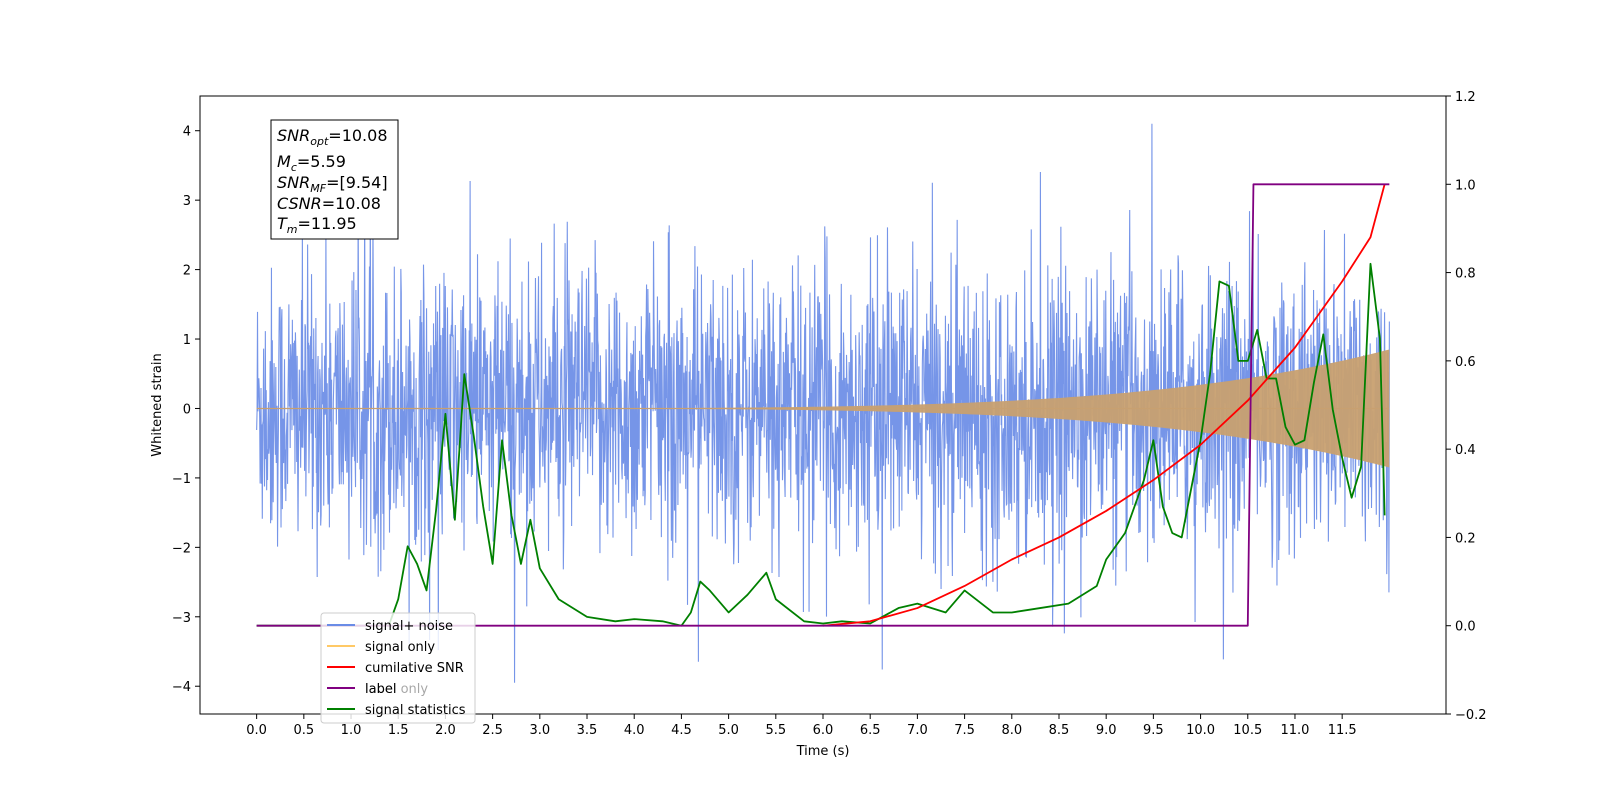 Image resolution: width=1600 pixels, height=800 pixels. What do you see at coordinates (332, 184) in the screenshot?
I see `annotation-snr-mf: SNRMF=[9.54]` at bounding box center [332, 184].